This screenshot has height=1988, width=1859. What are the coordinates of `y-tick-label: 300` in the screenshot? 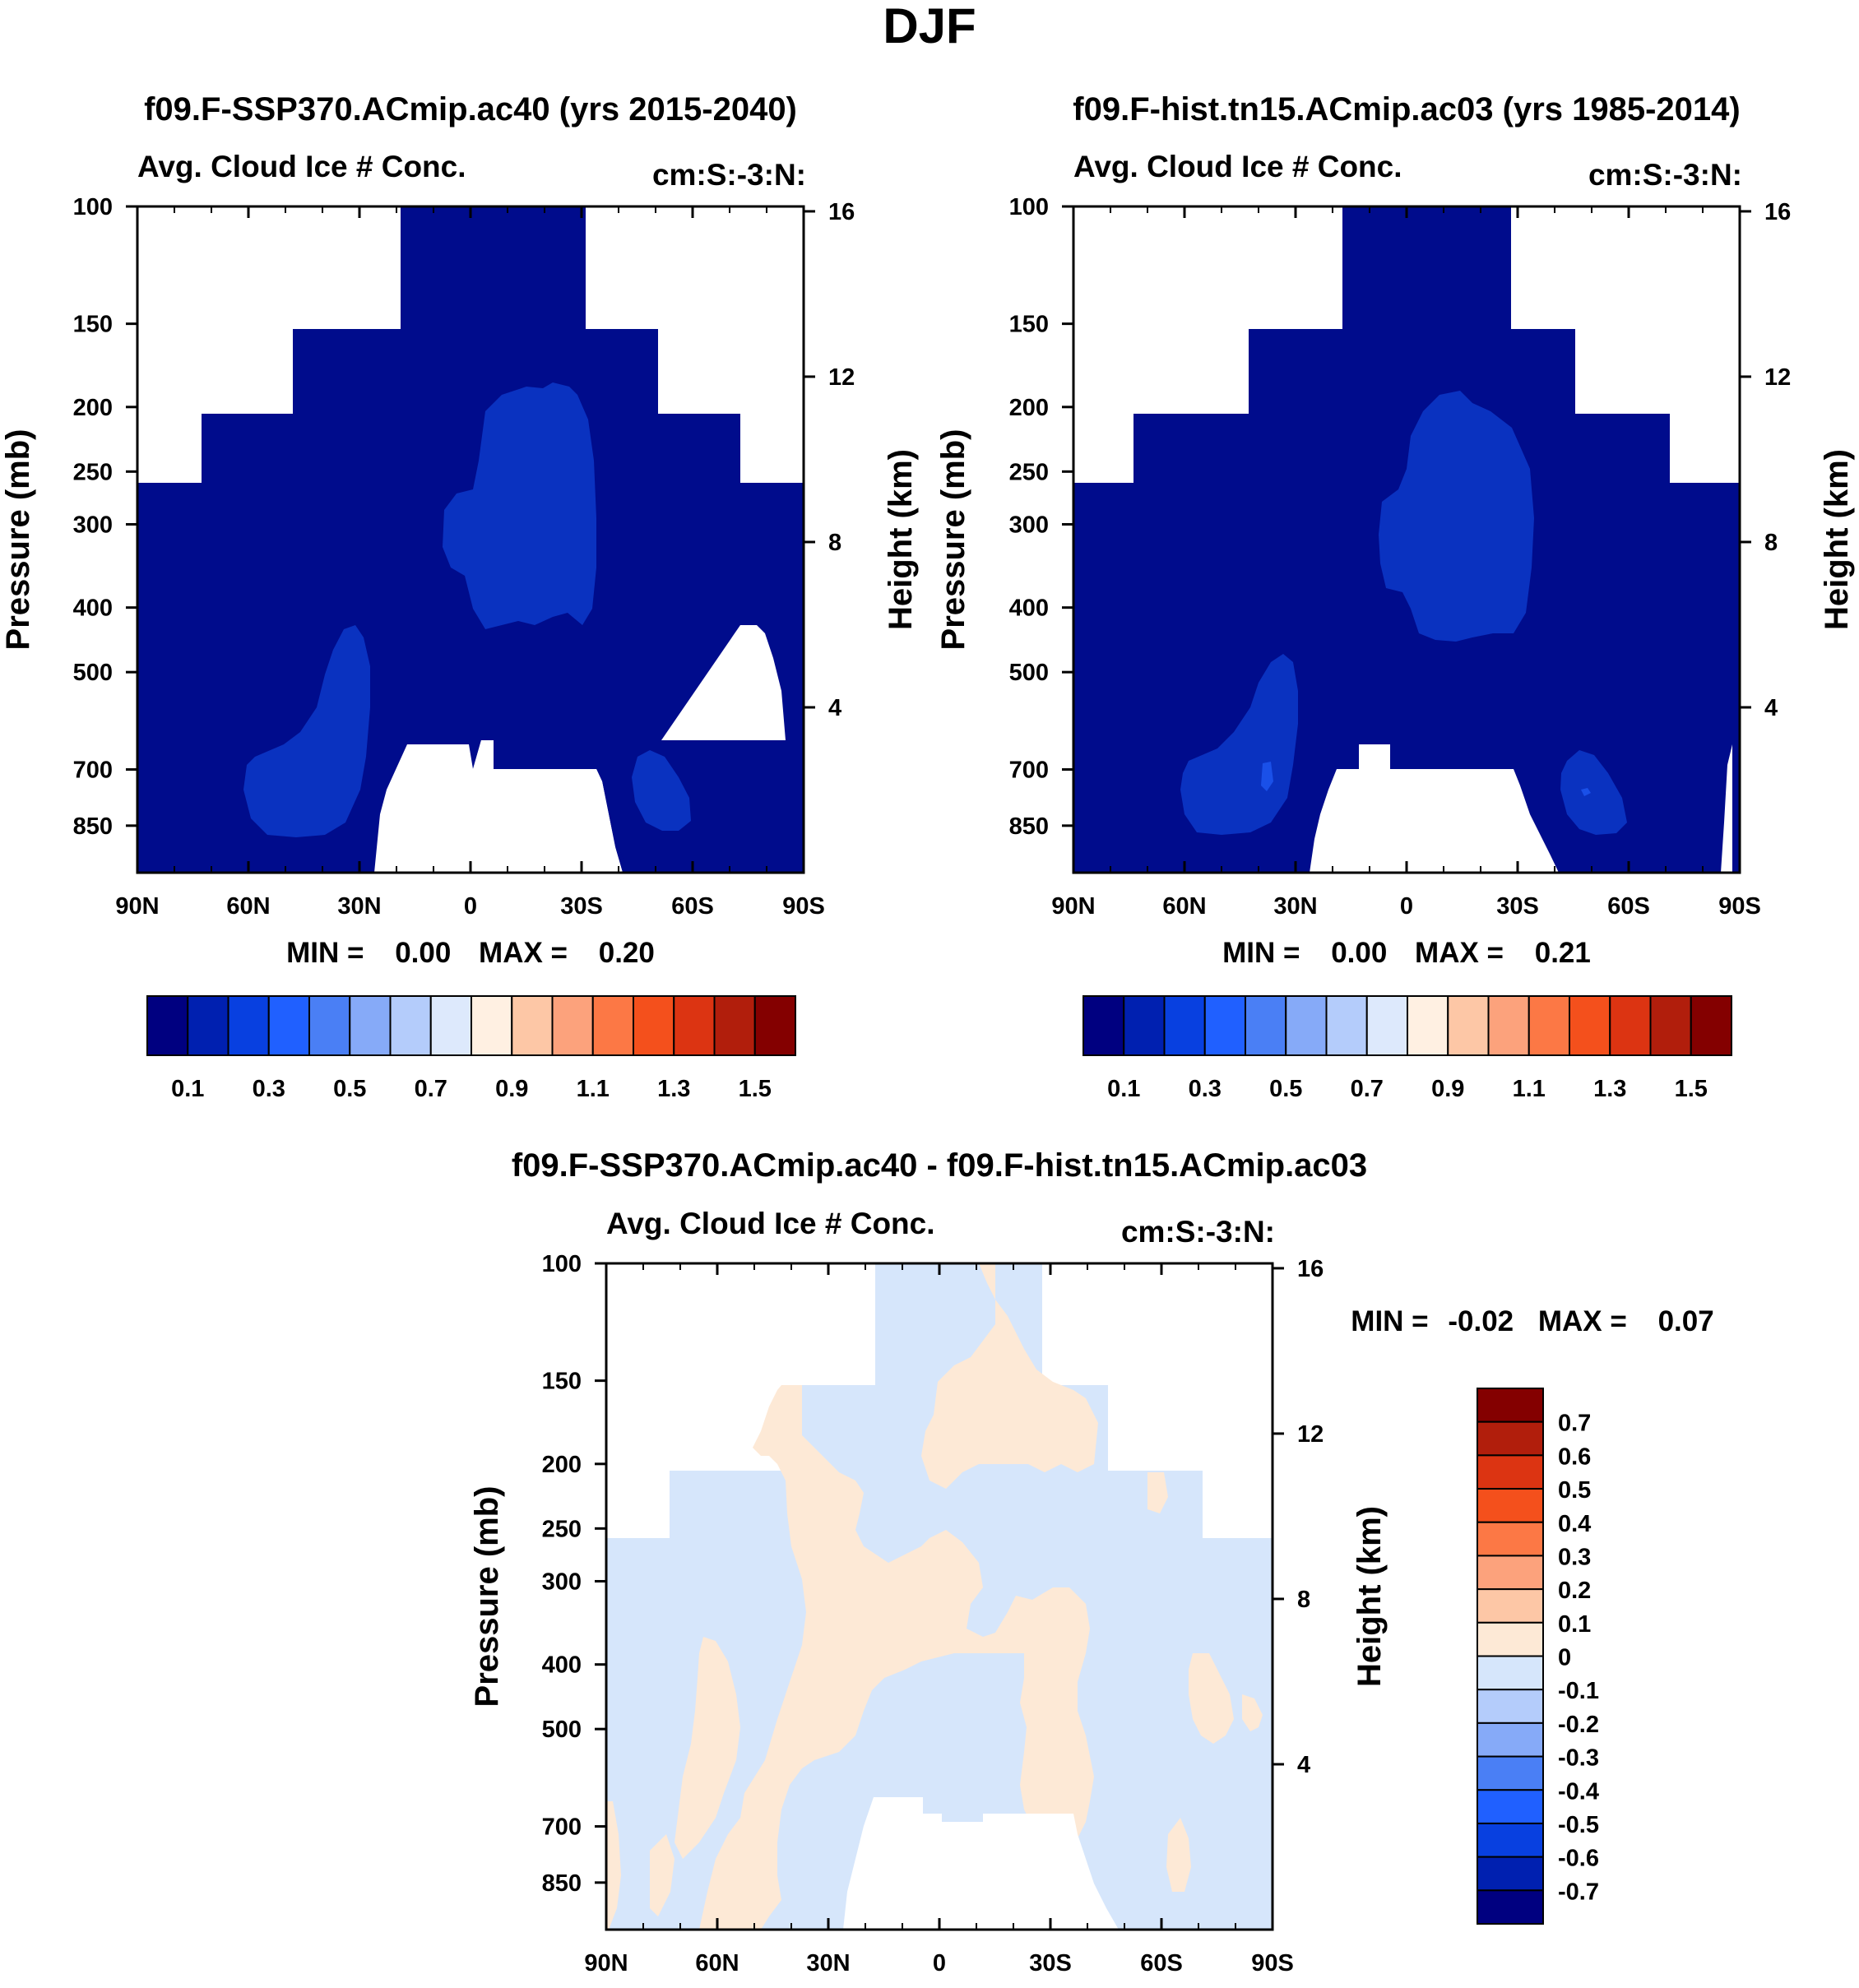 It's located at (93, 525).